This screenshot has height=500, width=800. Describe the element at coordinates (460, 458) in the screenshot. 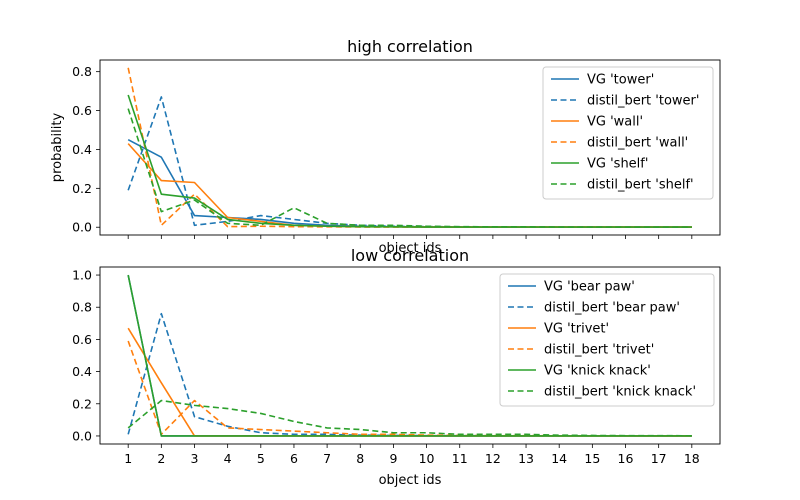

I see `x-tick-label: 11` at that location.